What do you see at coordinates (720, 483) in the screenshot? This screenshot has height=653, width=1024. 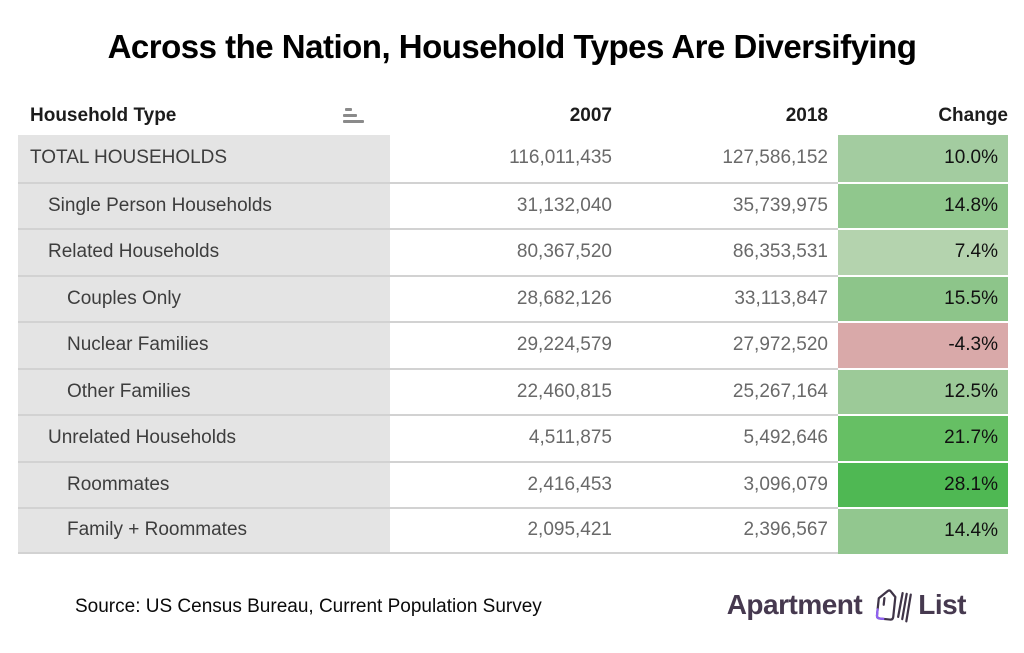 I see `value-2018: 3,096,079` at bounding box center [720, 483].